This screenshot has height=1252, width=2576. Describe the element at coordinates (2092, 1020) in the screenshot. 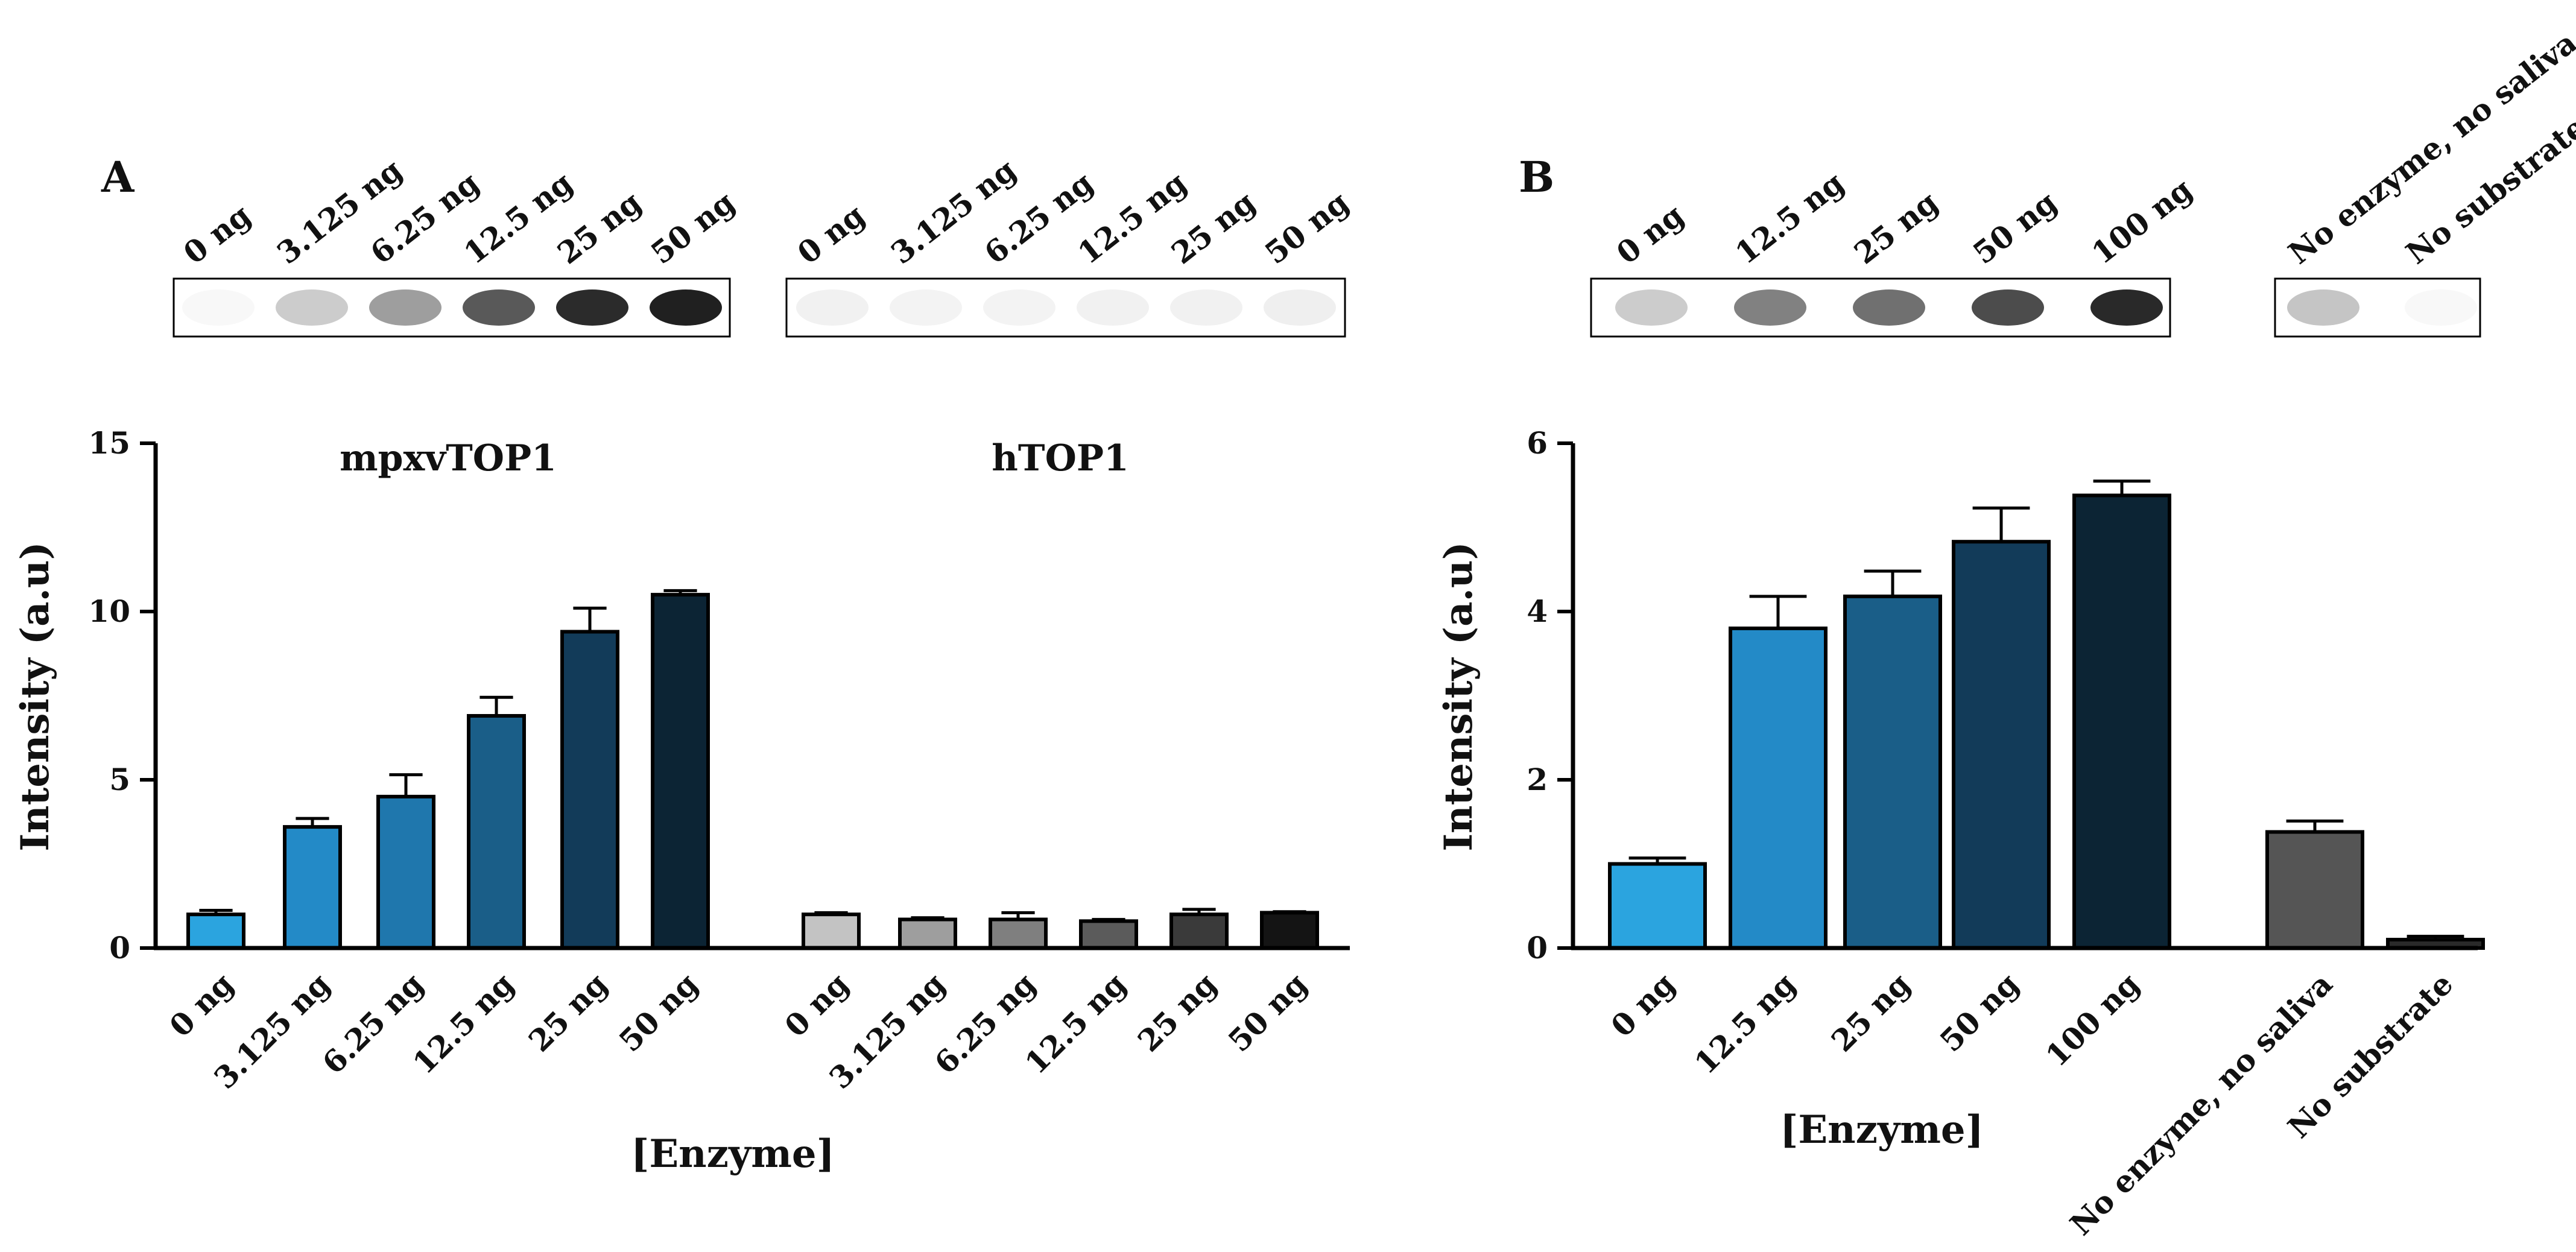

I see `x-category-label: 100 ng` at that location.